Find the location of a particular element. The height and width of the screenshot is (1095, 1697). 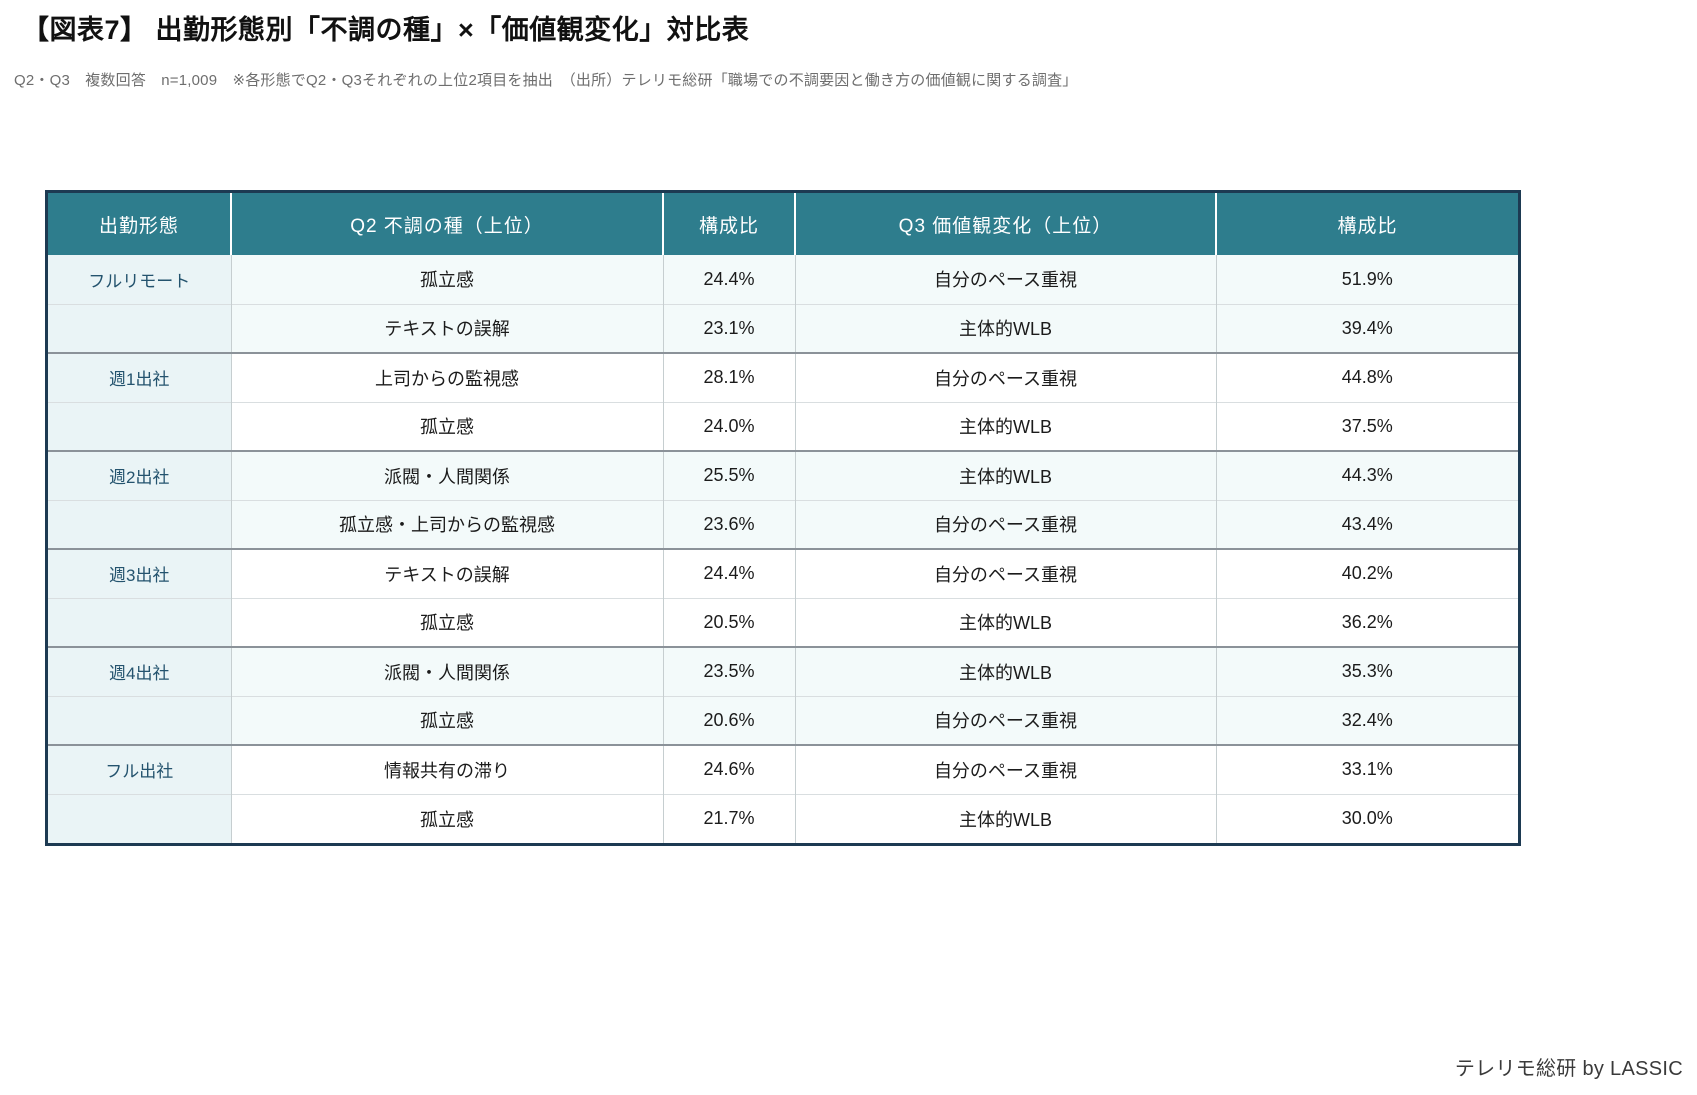

cell-q3-share: 30.0% is located at coordinates (1366, 818).